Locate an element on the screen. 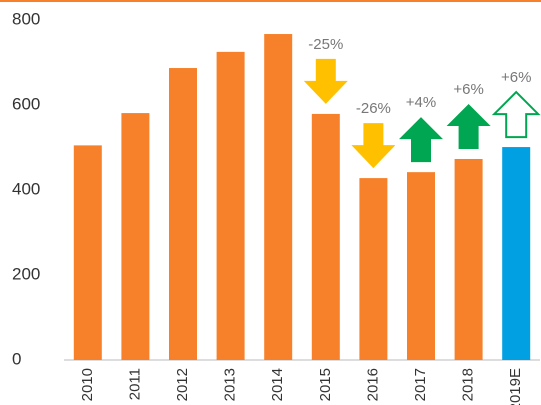 The width and height of the screenshot is (541, 405). x-tick-label: 2018 is located at coordinates (468, 384).